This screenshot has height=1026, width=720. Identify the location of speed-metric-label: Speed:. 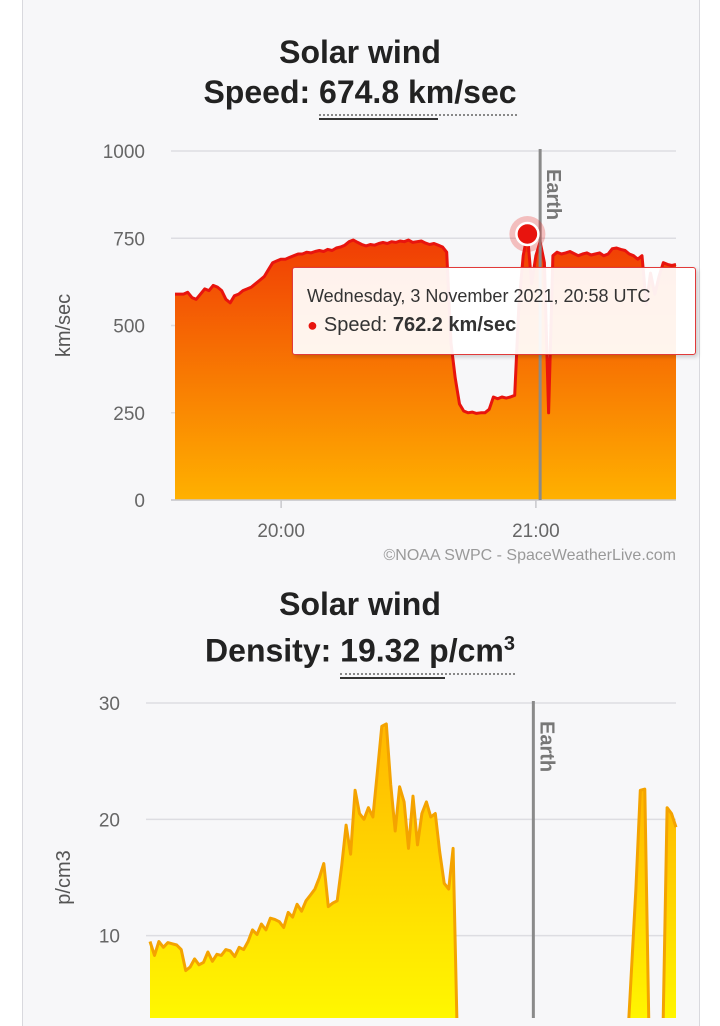
(257, 92).